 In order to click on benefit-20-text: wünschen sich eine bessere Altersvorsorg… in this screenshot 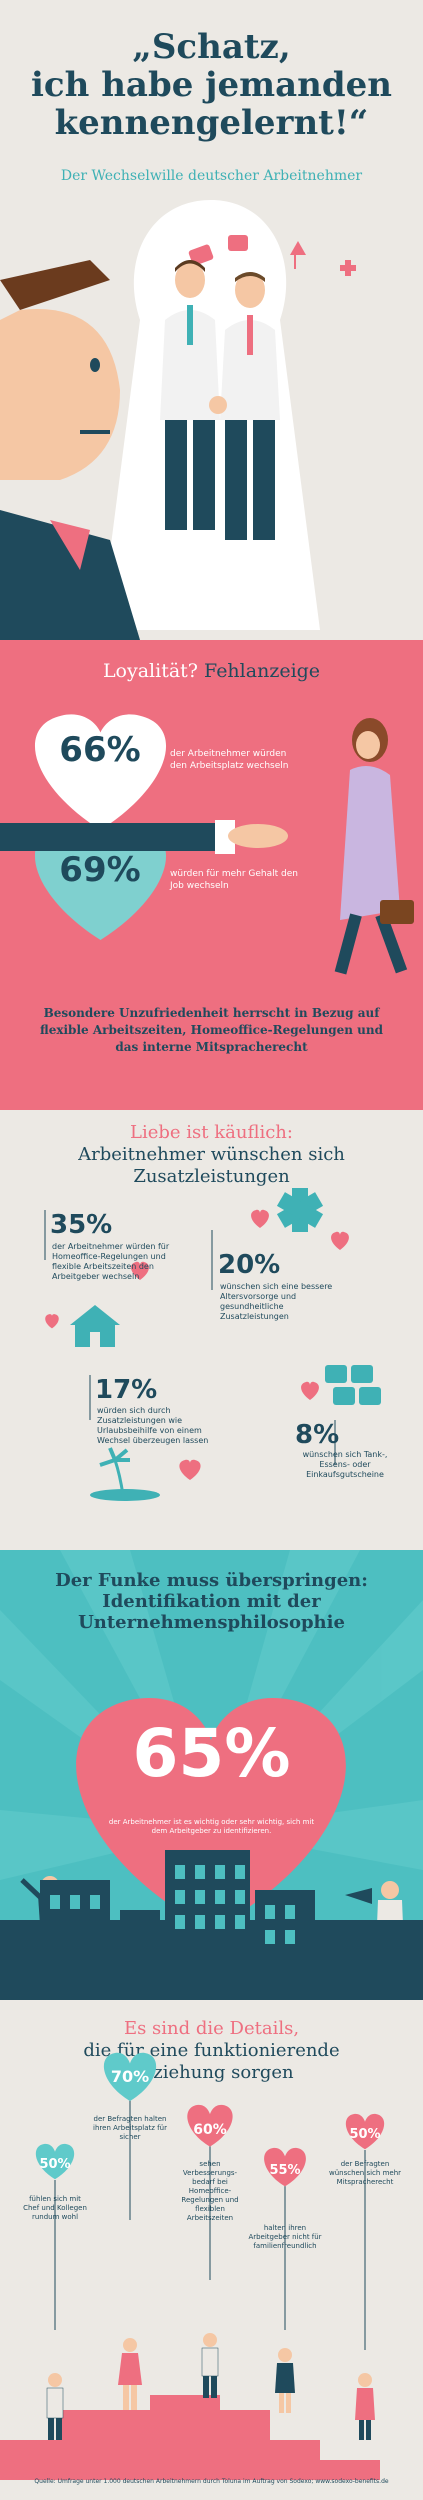, I will do `click(276, 1301)`.